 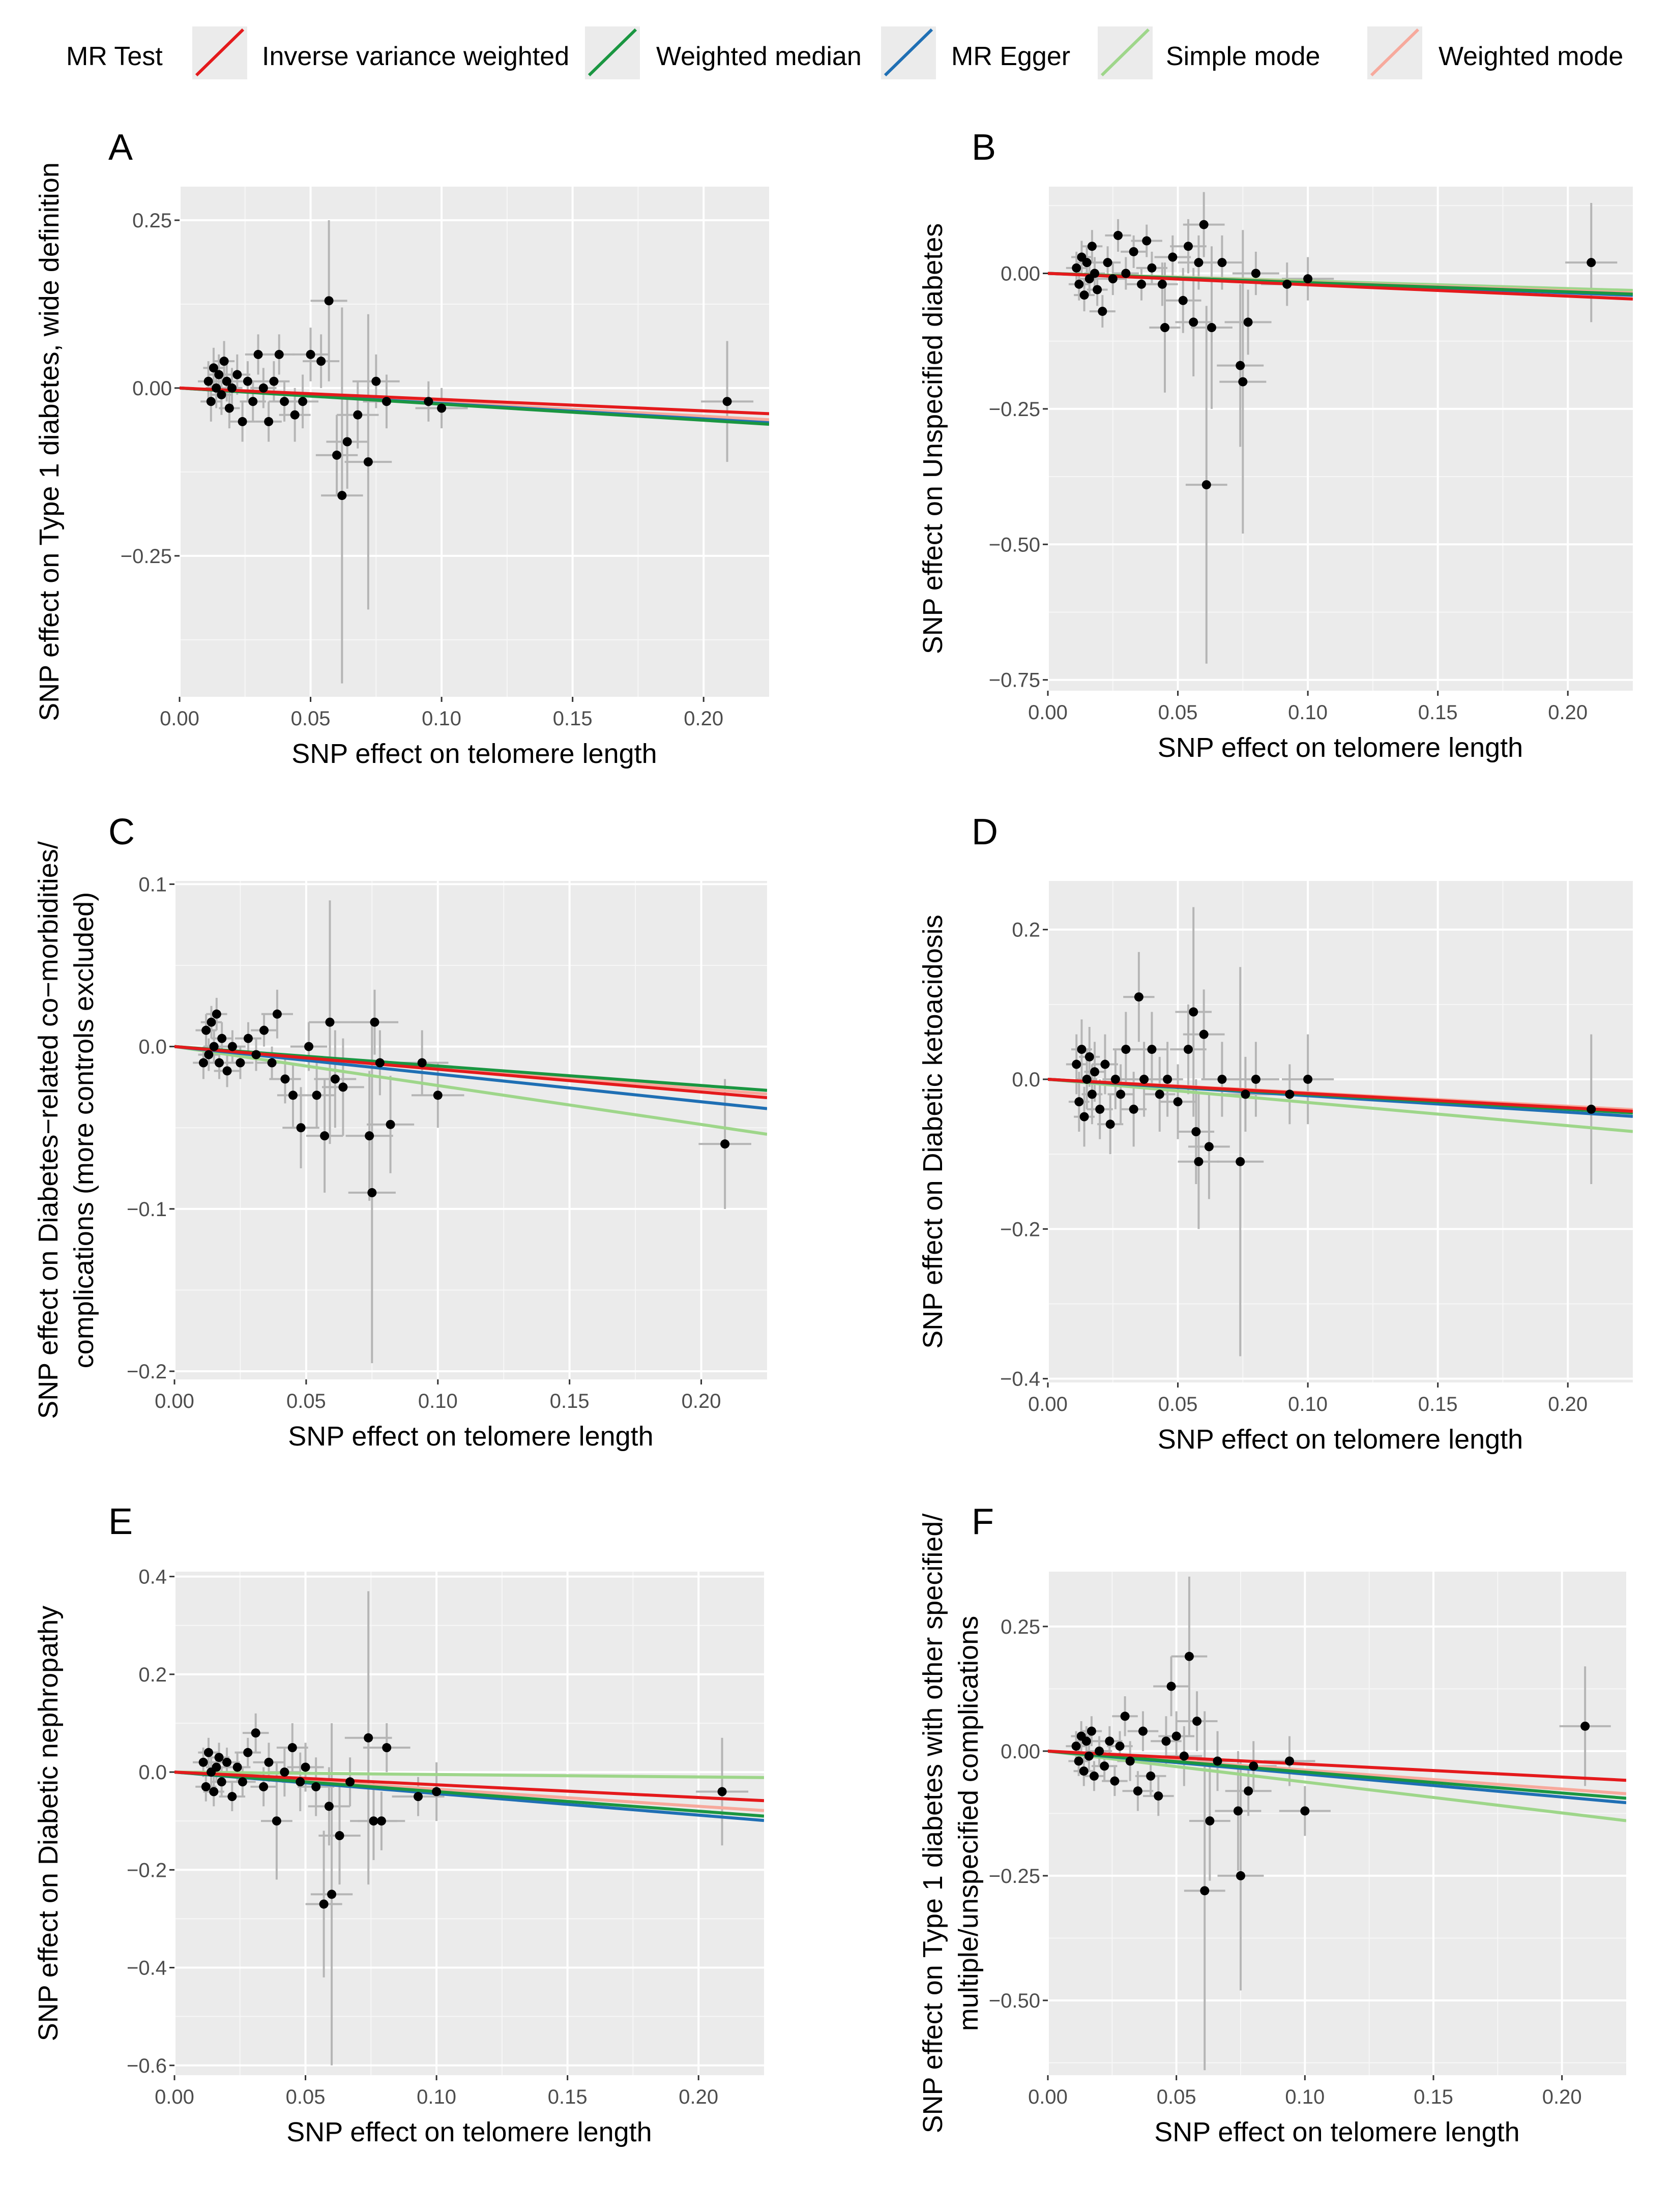 I want to click on y-tick-label: −0.50, so click(x=1014, y=545).